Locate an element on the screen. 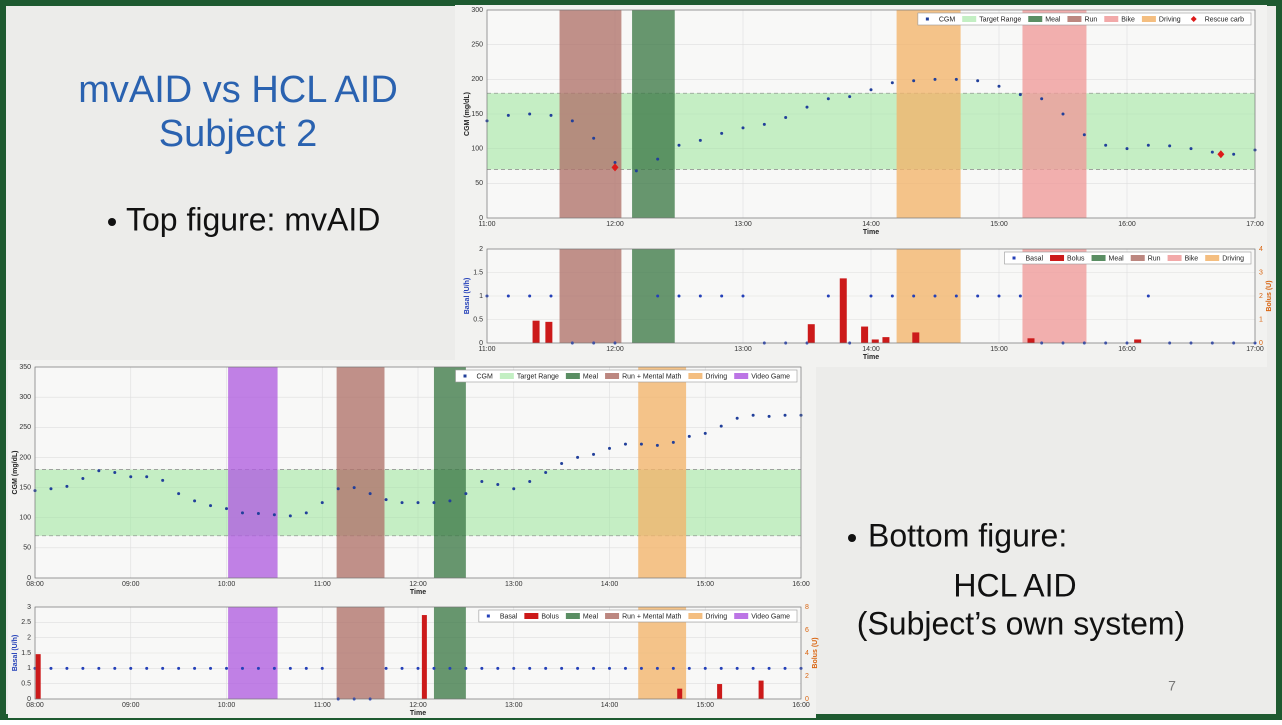  y-tick-label: 200 is located at coordinates (477, 79).